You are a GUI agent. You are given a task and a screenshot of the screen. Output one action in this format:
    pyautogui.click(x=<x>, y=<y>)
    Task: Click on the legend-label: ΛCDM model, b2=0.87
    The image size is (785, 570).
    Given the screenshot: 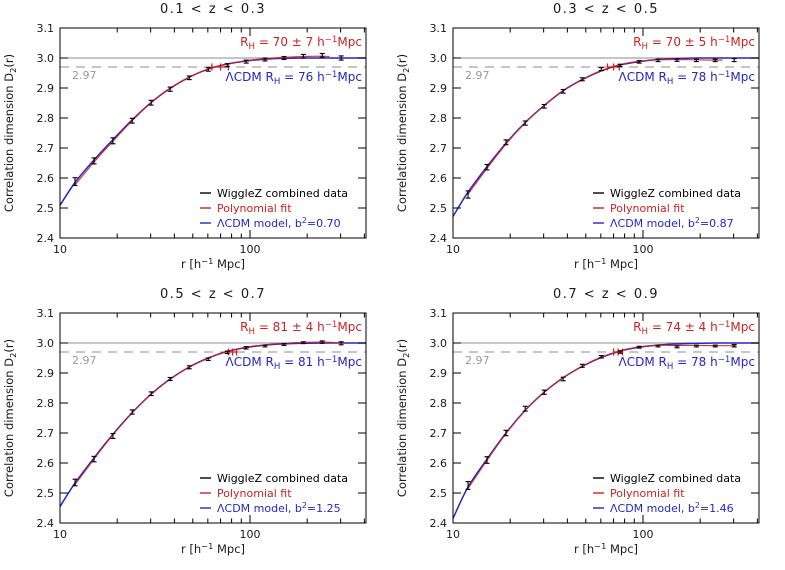 What is the action you would take?
    pyautogui.click(x=672, y=223)
    